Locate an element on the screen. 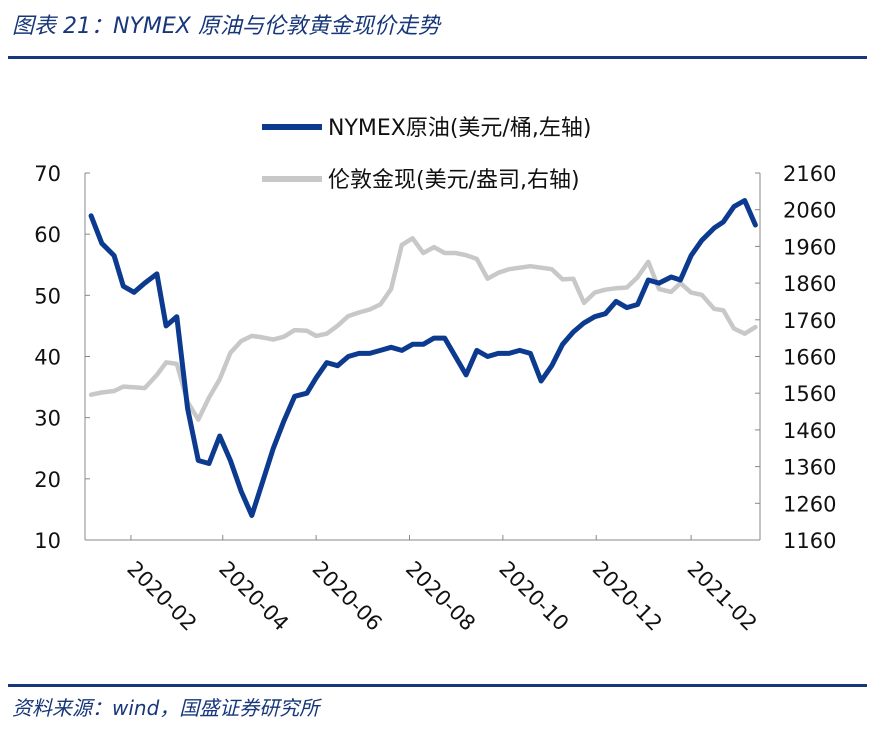 The width and height of the screenshot is (875, 729). x-tick-label: 2020-10 is located at coordinates (533, 596).